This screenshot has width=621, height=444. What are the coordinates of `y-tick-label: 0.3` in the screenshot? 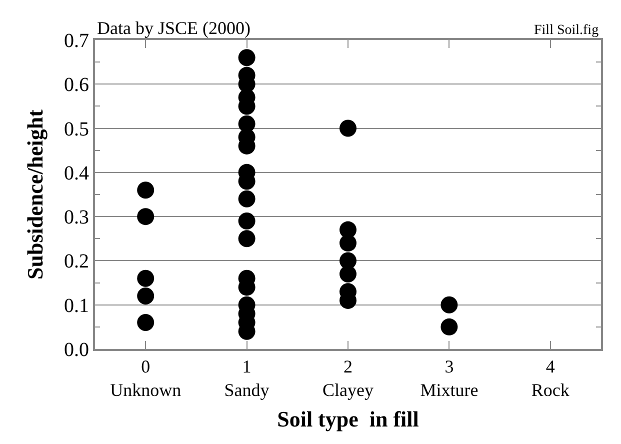 It's located at (76, 217).